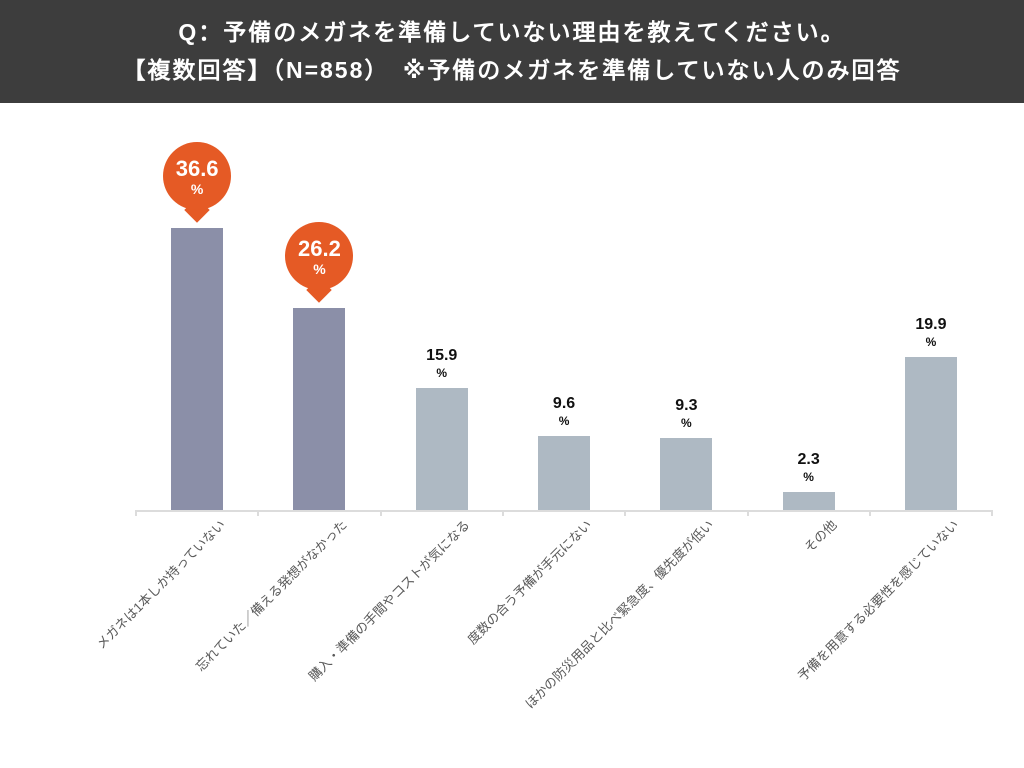  What do you see at coordinates (808, 459) in the screenshot?
I see `value-number: 2.3` at bounding box center [808, 459].